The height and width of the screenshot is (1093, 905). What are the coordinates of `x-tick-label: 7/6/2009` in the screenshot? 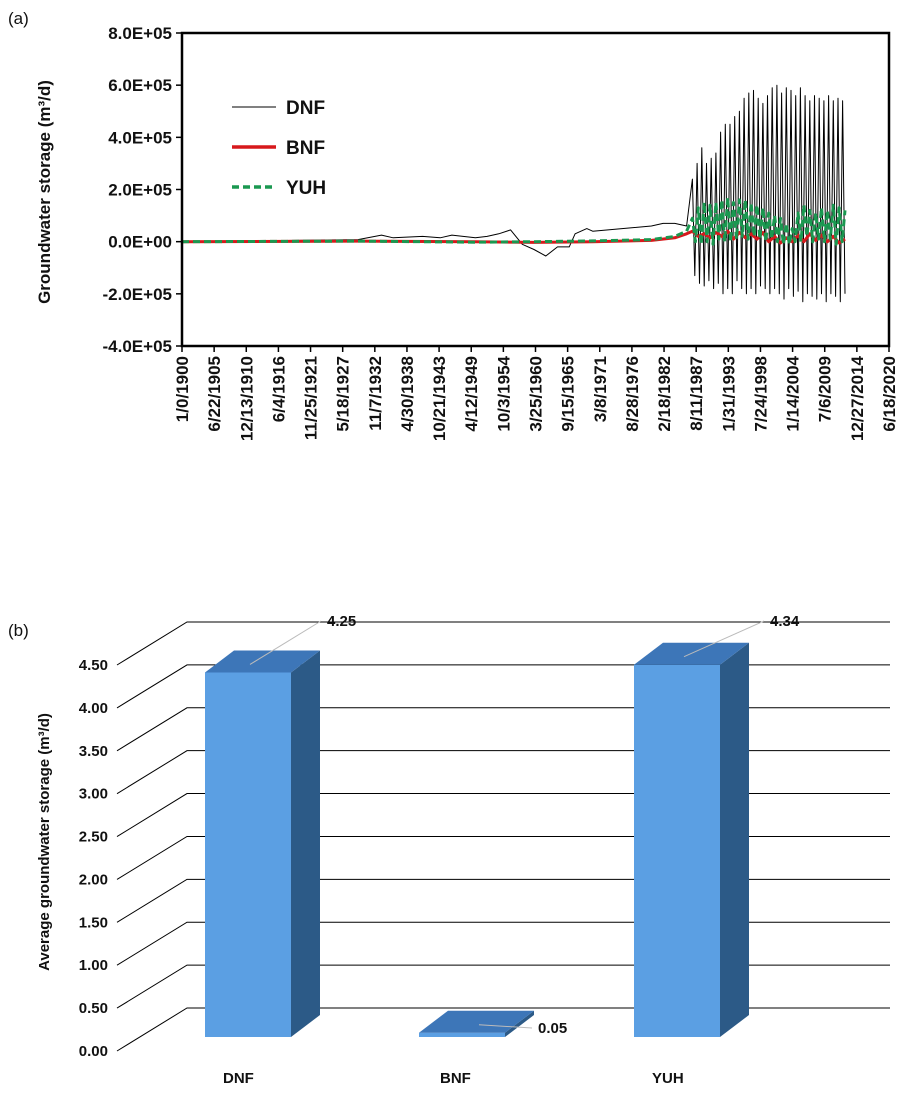 It's located at (825, 389).